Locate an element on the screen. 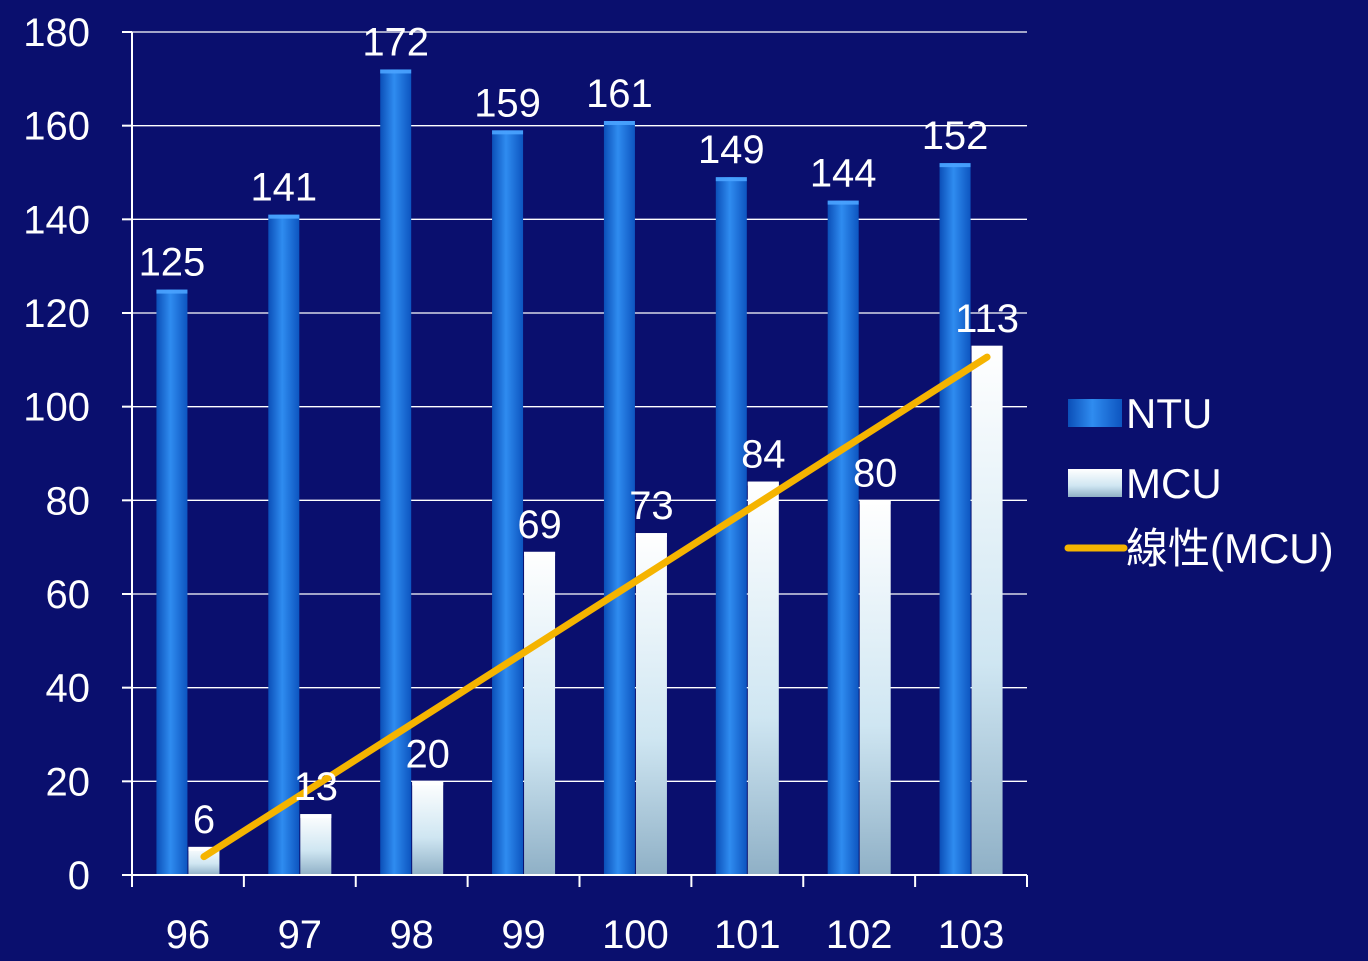 The width and height of the screenshot is (1368, 961). y-tick-label: 180 is located at coordinates (56, 33).